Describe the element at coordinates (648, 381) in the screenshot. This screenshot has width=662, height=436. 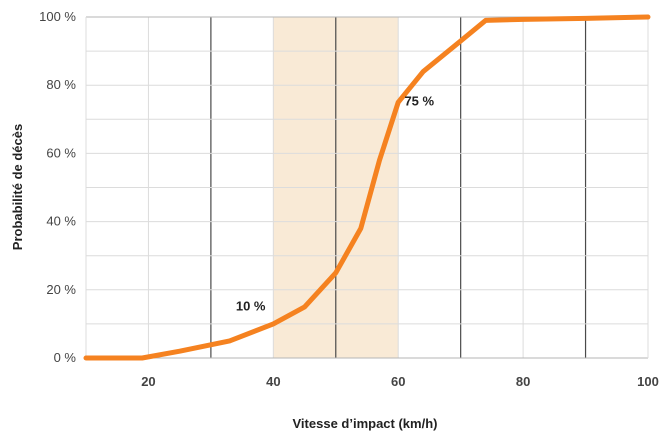
I see `x-tick-label: 100` at that location.